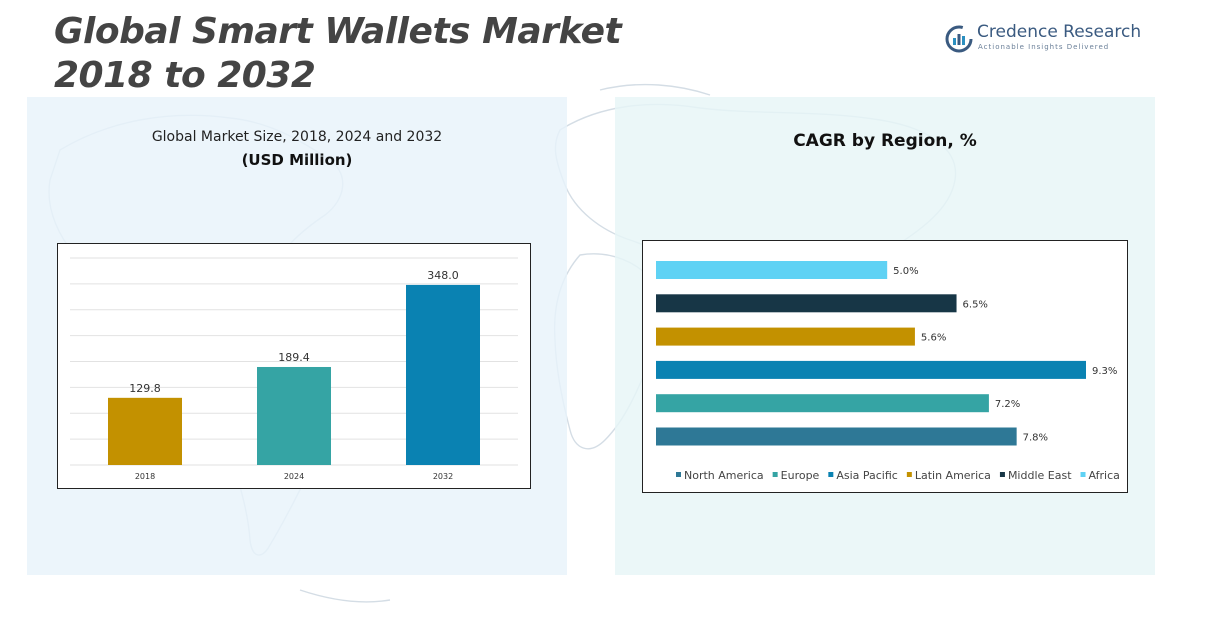 Image resolution: width=1212 pixels, height=620 pixels. Describe the element at coordinates (338, 54) in the screenshot. I see `page-title: Global Smart Wallets Market 2018 to 2032` at that location.